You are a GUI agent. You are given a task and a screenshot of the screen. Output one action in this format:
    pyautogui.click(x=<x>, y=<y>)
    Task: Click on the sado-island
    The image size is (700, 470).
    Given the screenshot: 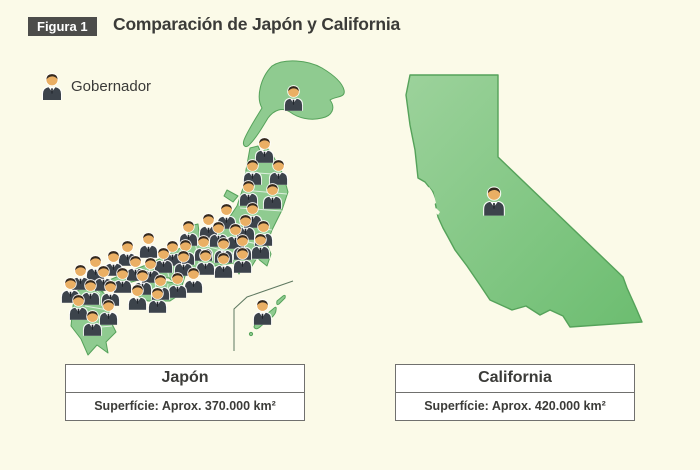 What is the action you would take?
    pyautogui.click(x=231, y=196)
    